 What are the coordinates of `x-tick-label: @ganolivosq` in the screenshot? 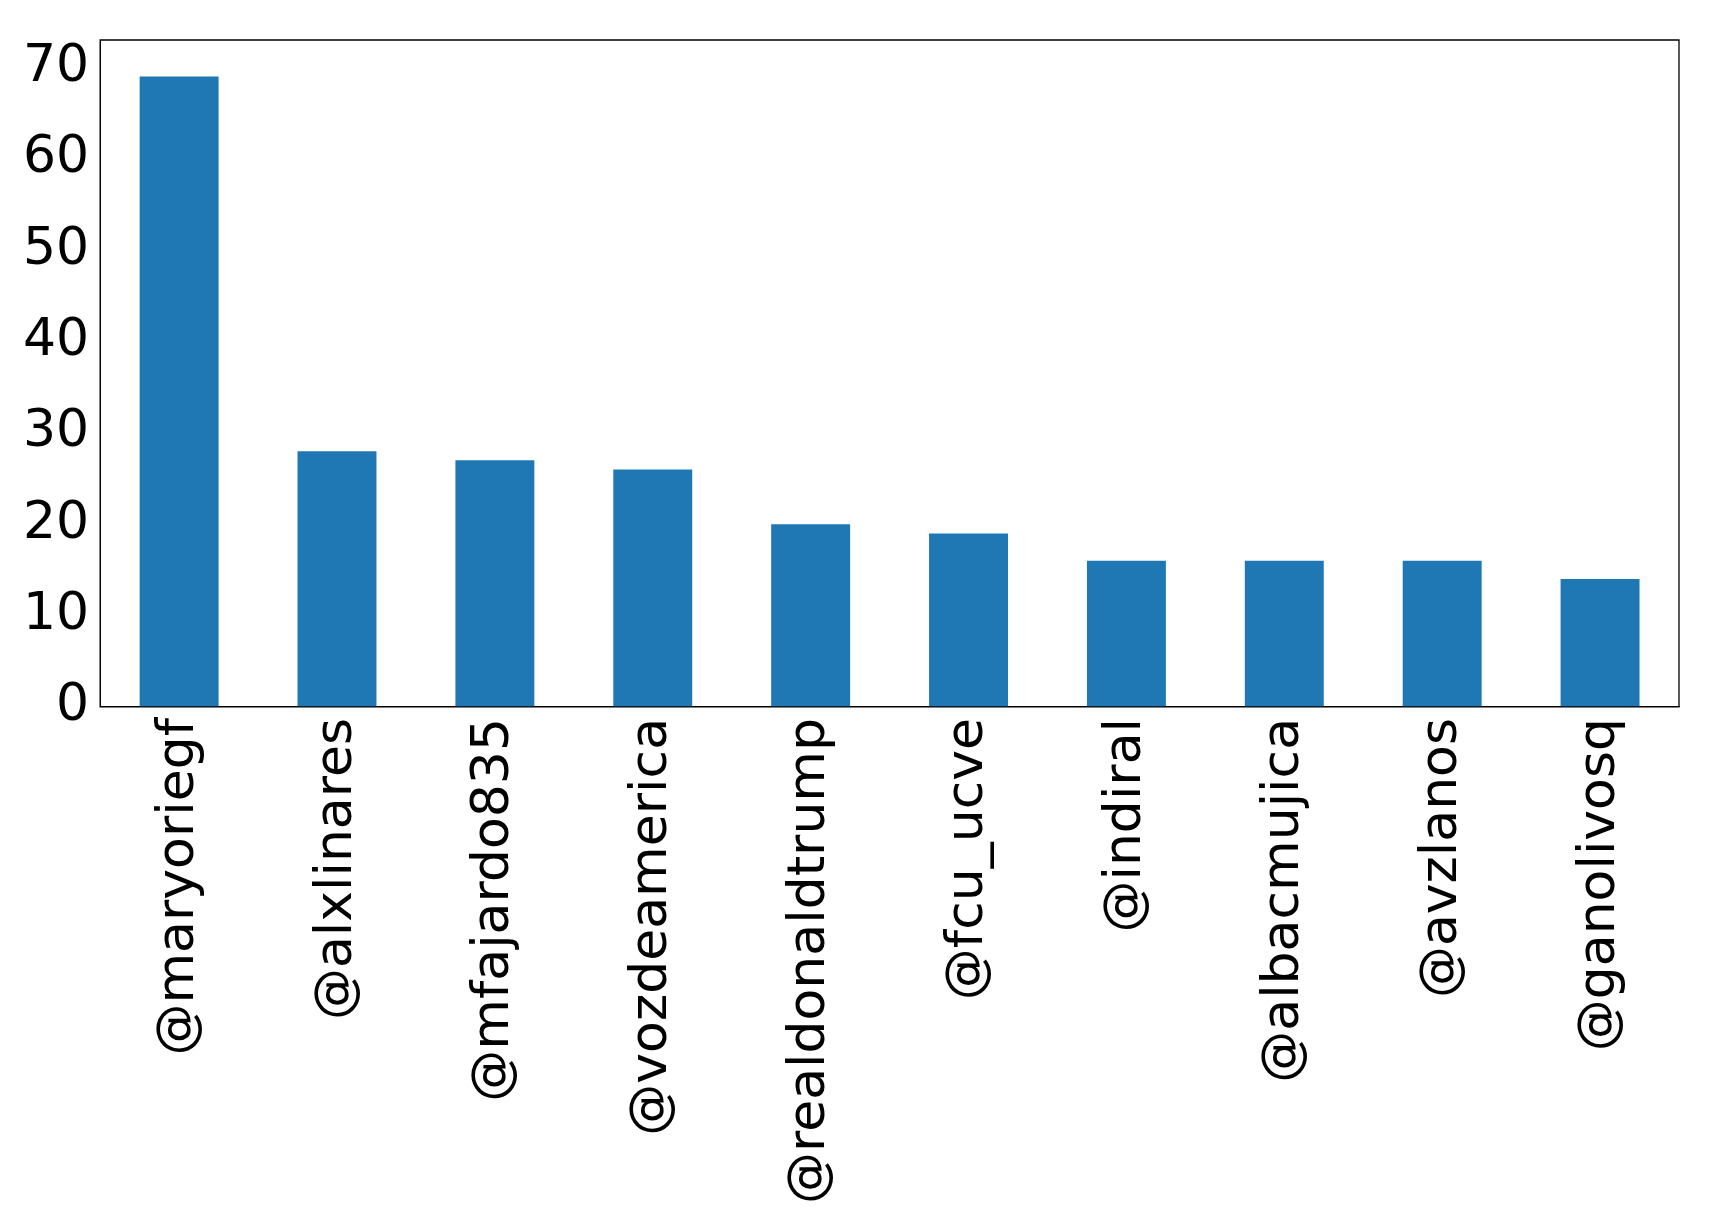 It's located at (1595, 884).